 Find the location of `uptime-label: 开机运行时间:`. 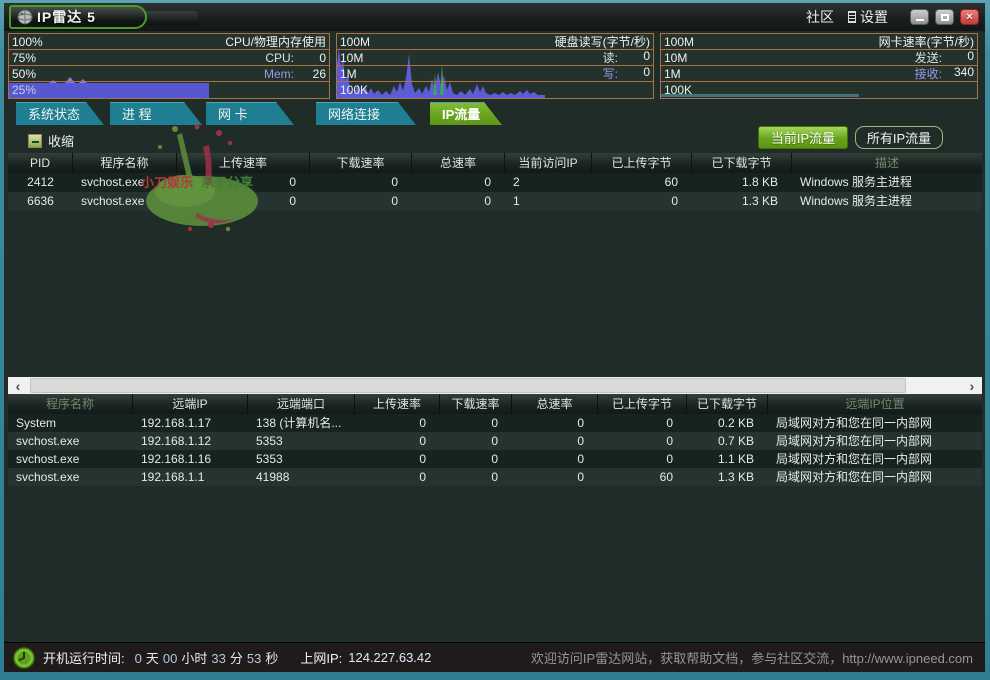

uptime-label: 开机运行时间: is located at coordinates (84, 658).